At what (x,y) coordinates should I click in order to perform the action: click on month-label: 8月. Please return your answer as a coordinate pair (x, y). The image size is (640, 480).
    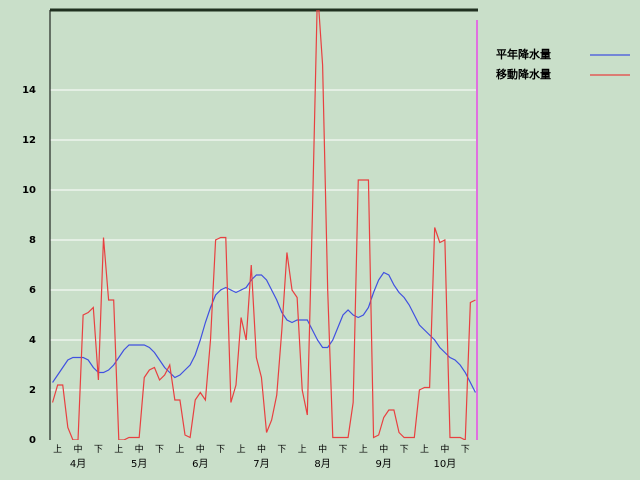
    Looking at the image, I should click on (322, 464).